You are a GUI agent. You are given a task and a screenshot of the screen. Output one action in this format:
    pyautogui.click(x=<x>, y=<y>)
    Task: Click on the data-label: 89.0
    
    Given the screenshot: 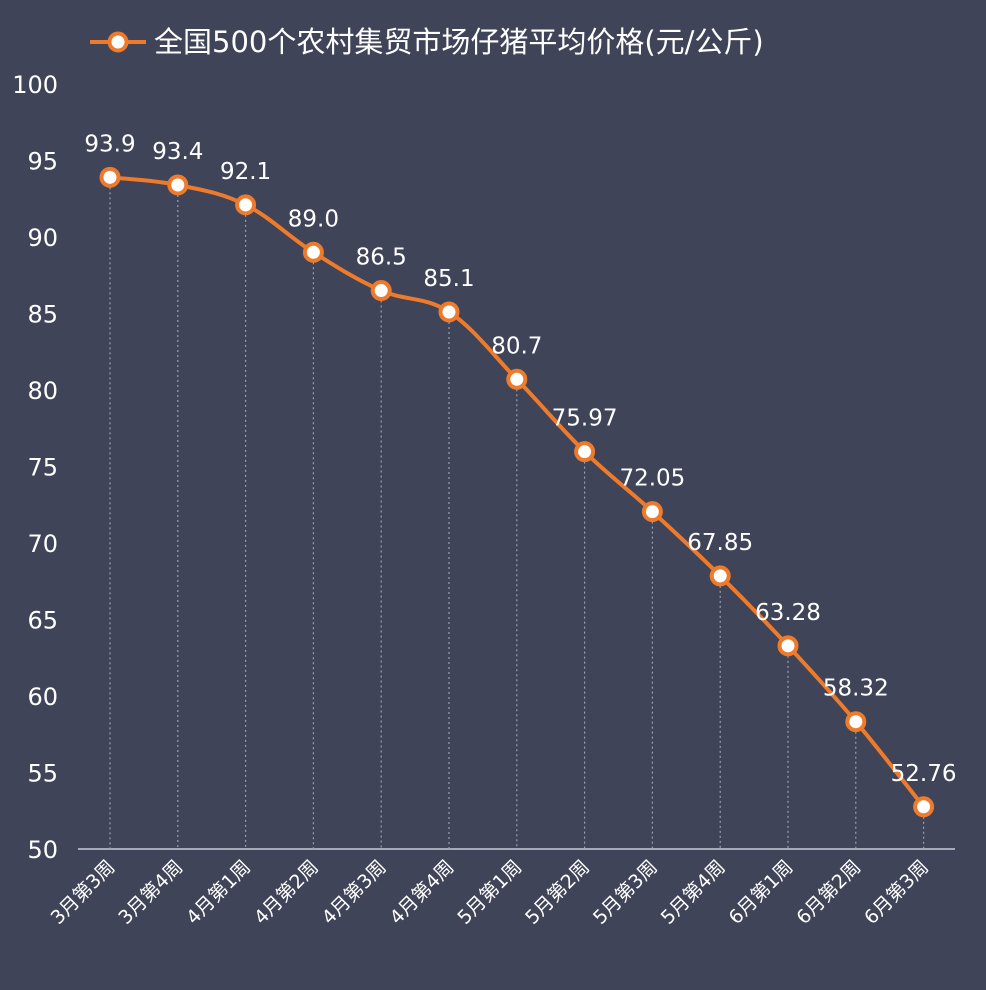 What is the action you would take?
    pyautogui.click(x=313, y=219)
    